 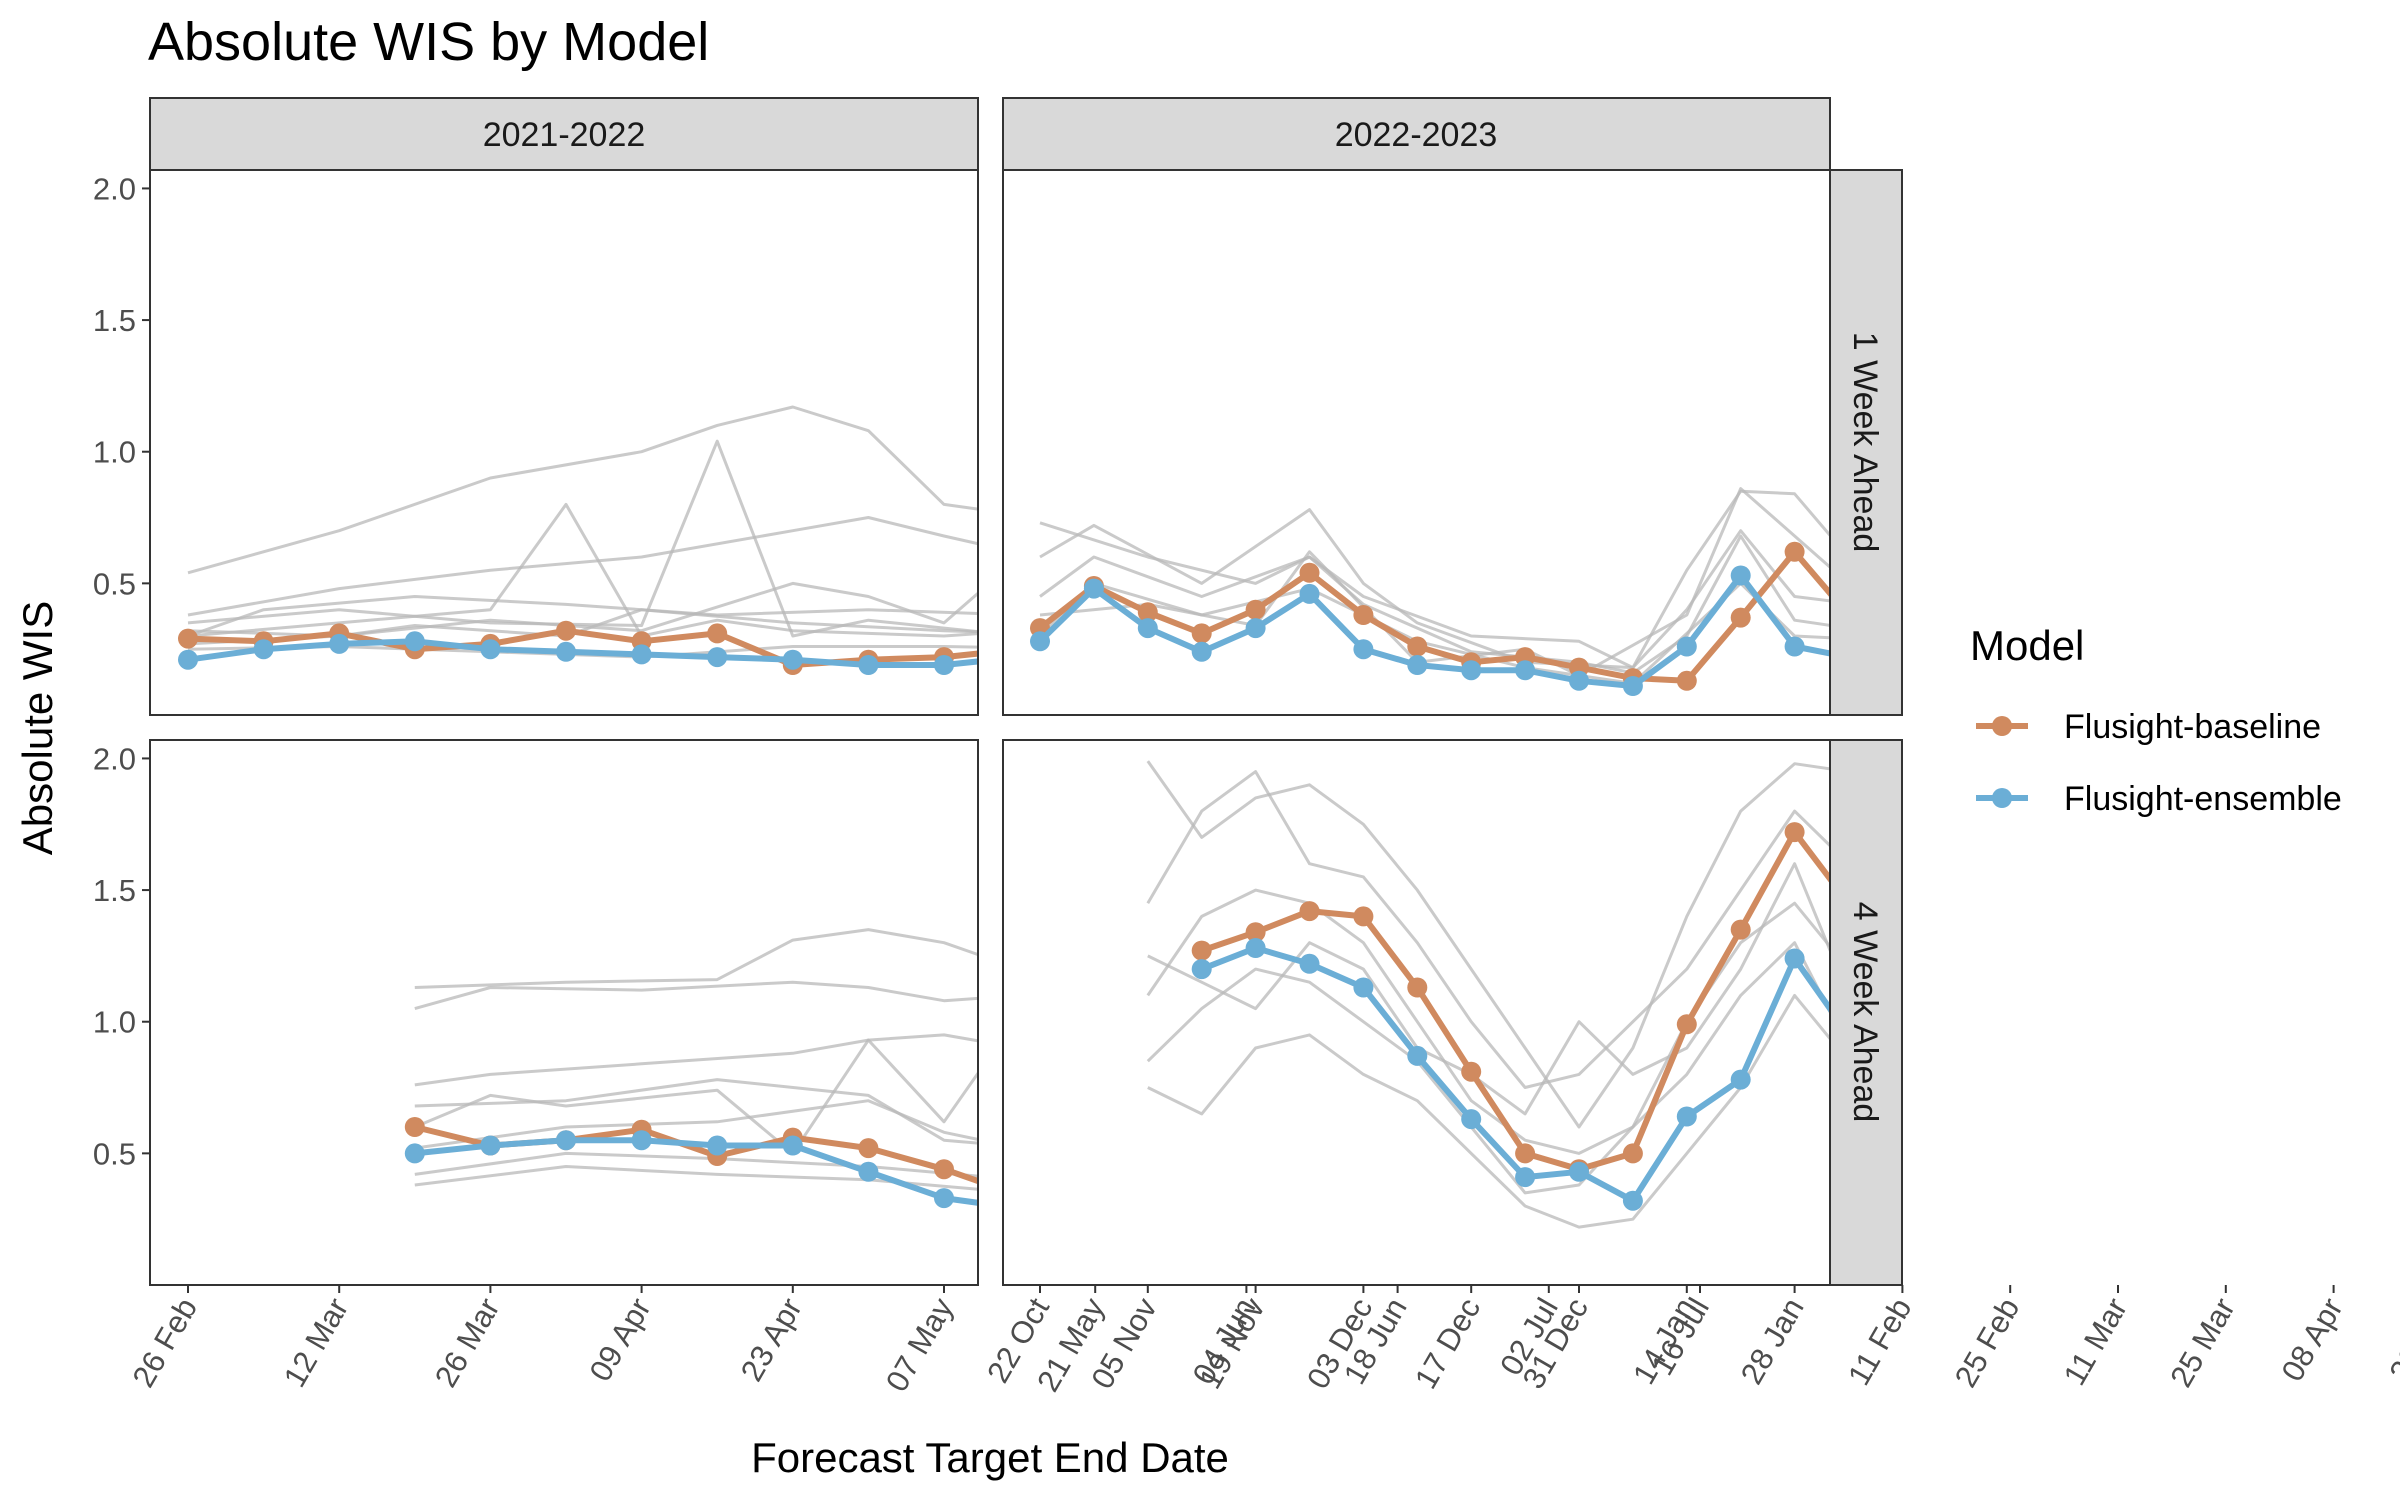 I want to click on panel-2021-2022-4-week, so click(x=564, y=1012).